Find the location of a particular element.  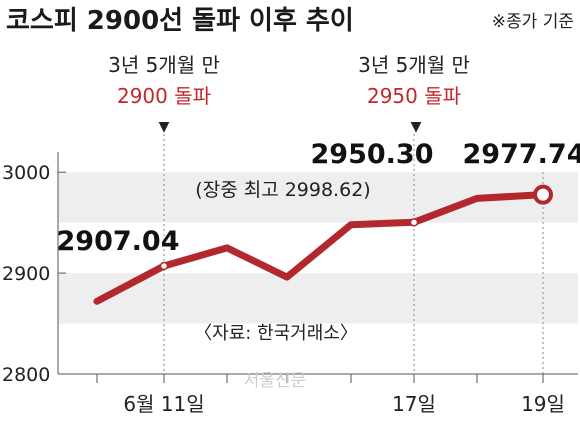

callout-2907: 2907.04 is located at coordinates (118, 241).